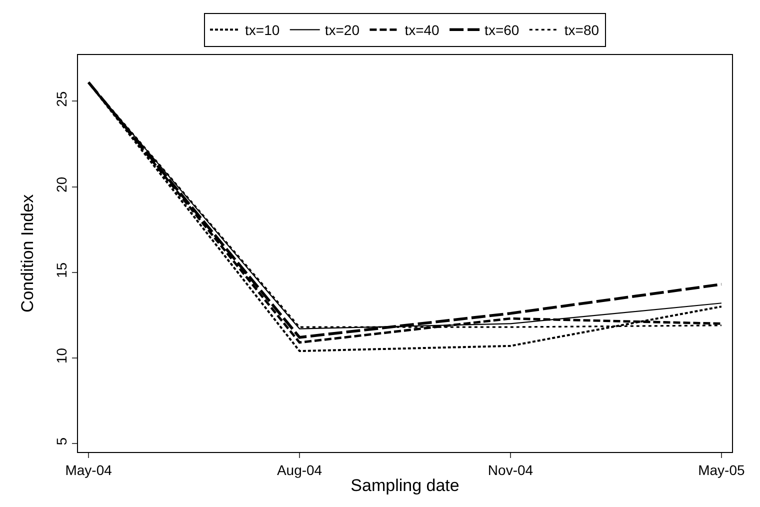 This screenshot has height=507, width=760. Describe the element at coordinates (722, 470) in the screenshot. I see `x-tick-label: May-05` at that location.